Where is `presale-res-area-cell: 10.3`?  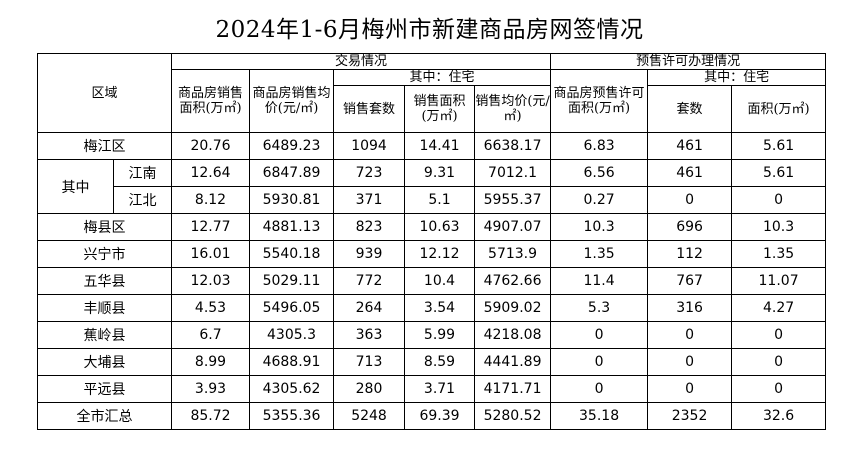 presale-res-area-cell: 10.3 is located at coordinates (779, 227).